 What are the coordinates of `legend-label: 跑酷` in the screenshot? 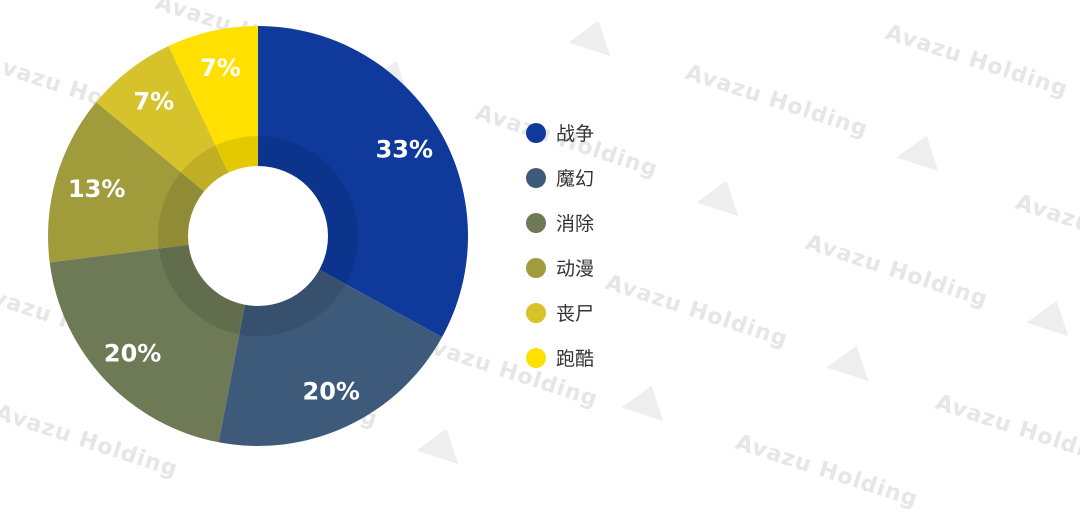 It's located at (575, 359).